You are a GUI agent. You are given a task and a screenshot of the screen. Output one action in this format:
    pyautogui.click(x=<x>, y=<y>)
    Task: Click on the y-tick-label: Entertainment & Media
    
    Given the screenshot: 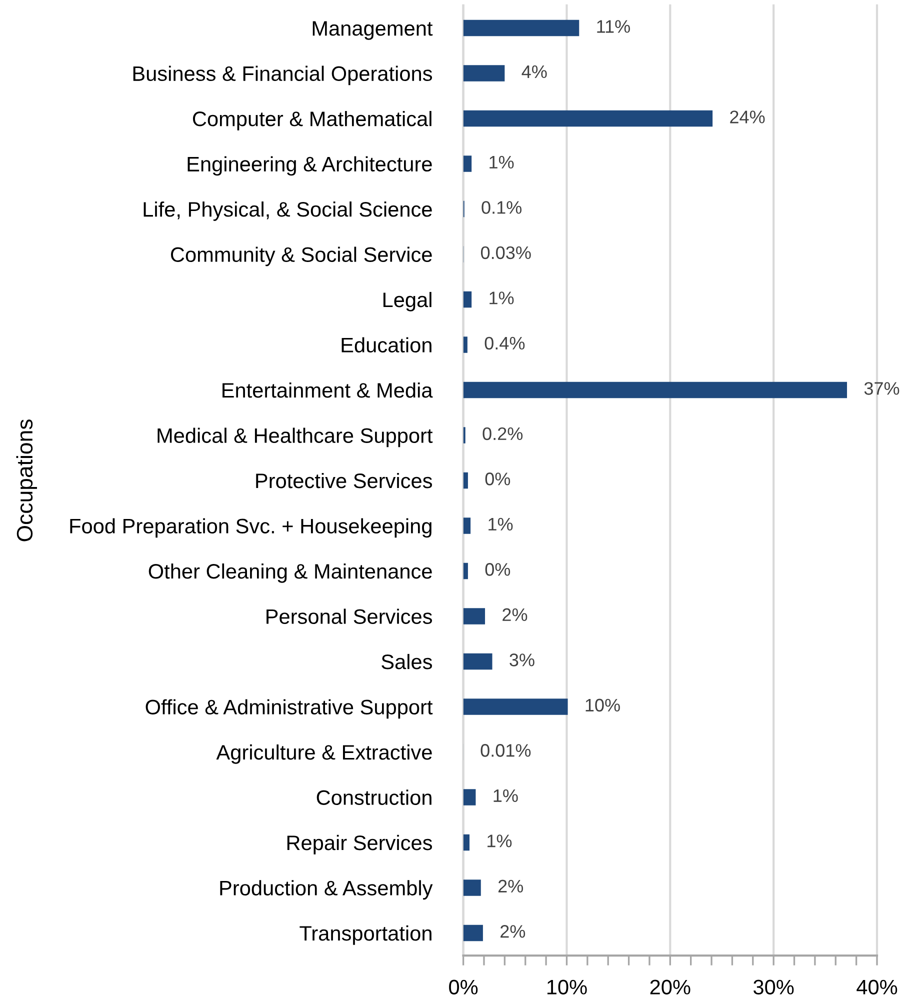 What is the action you would take?
    pyautogui.click(x=327, y=390)
    